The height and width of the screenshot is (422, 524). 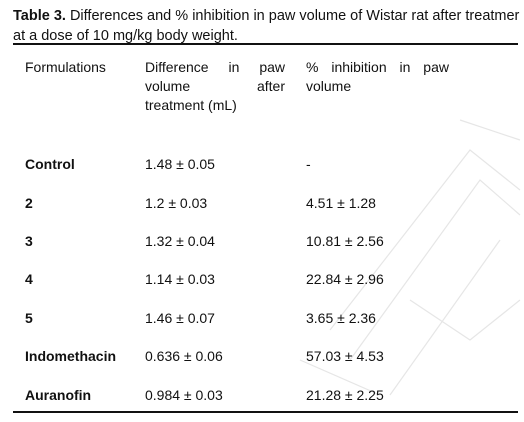 What do you see at coordinates (265, 412) in the screenshot?
I see `table-bottom-rule` at bounding box center [265, 412].